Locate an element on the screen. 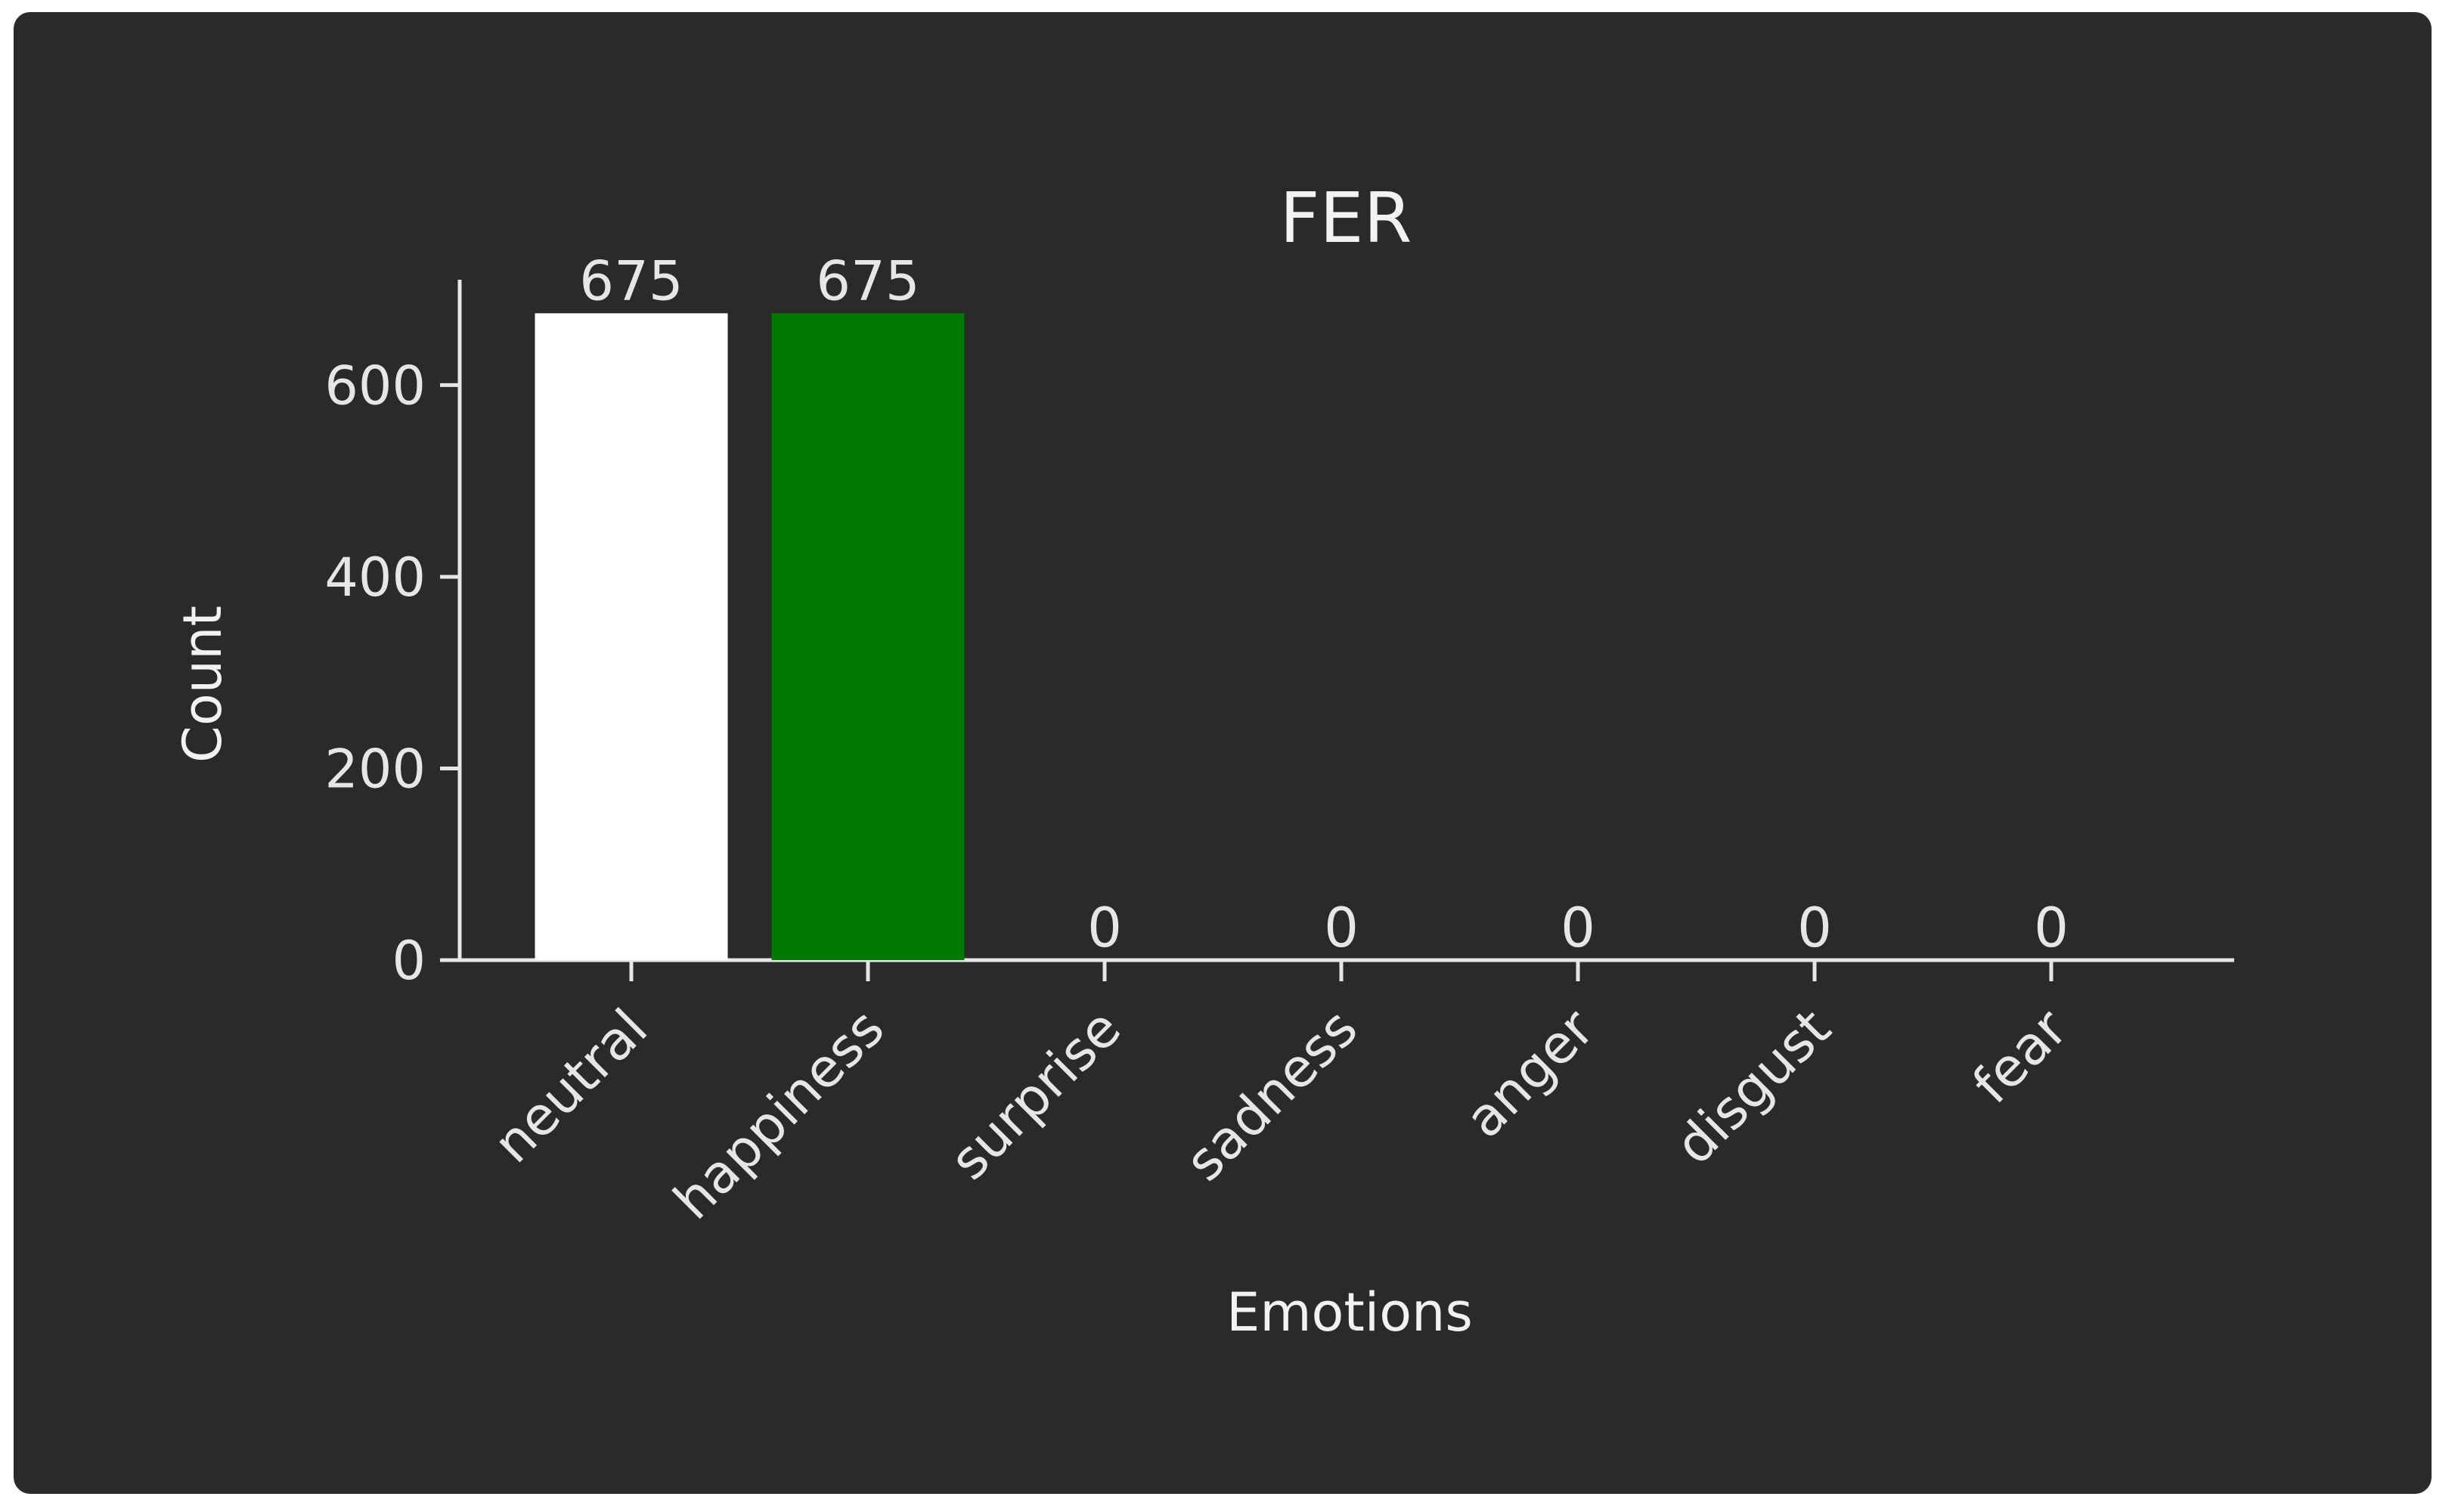 This screenshot has width=2458, height=1512. chart-title: FER is located at coordinates (1346, 219).